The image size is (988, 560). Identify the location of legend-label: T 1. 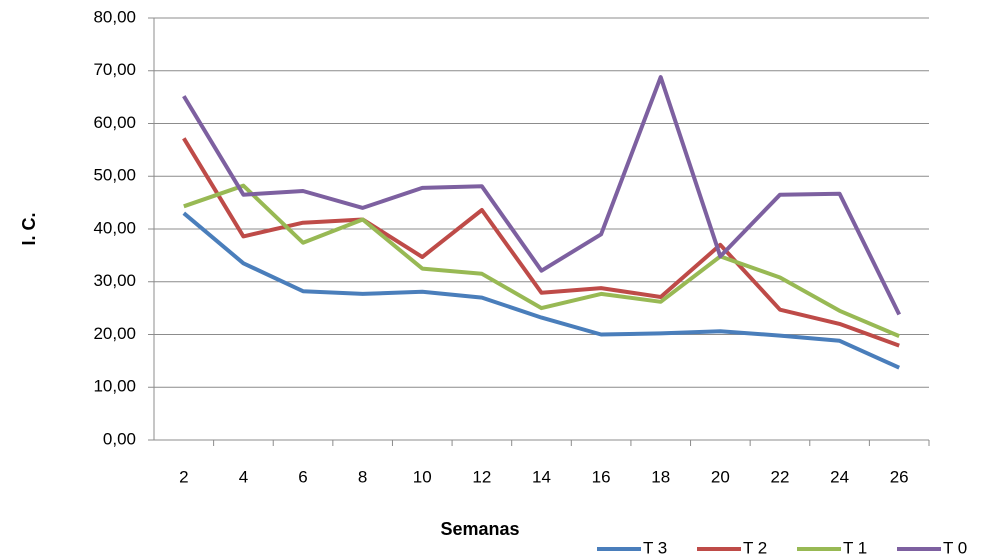
(855, 547).